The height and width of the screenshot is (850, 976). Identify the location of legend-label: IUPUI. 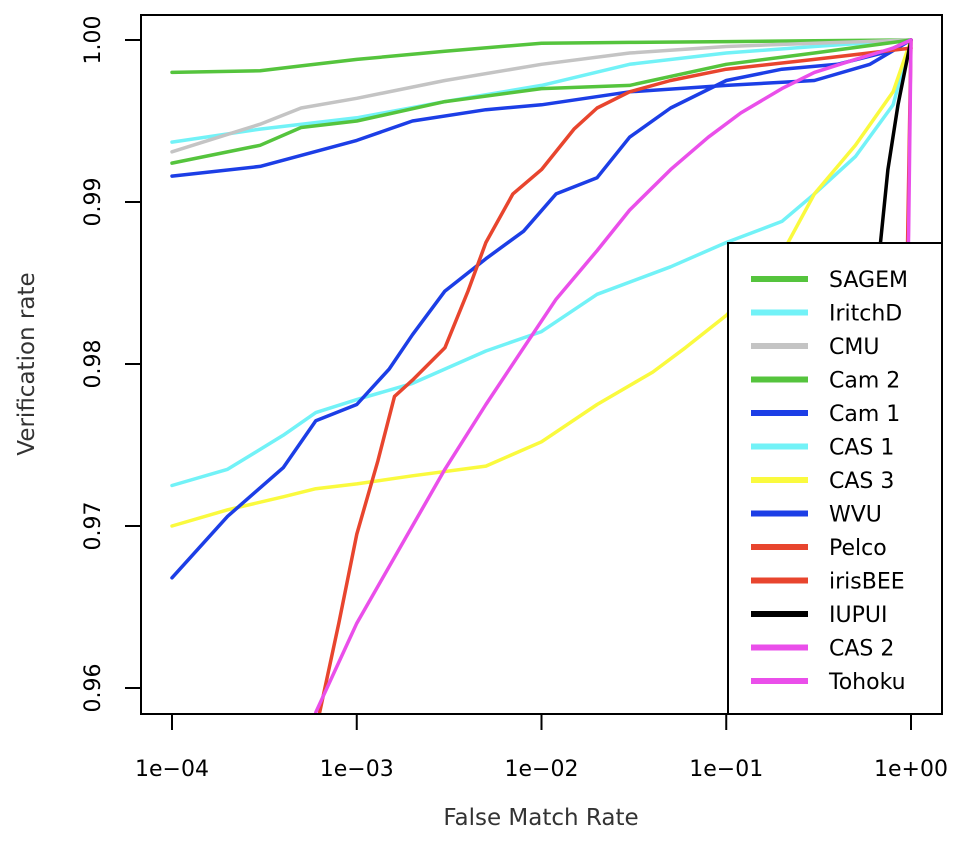
(858, 615).